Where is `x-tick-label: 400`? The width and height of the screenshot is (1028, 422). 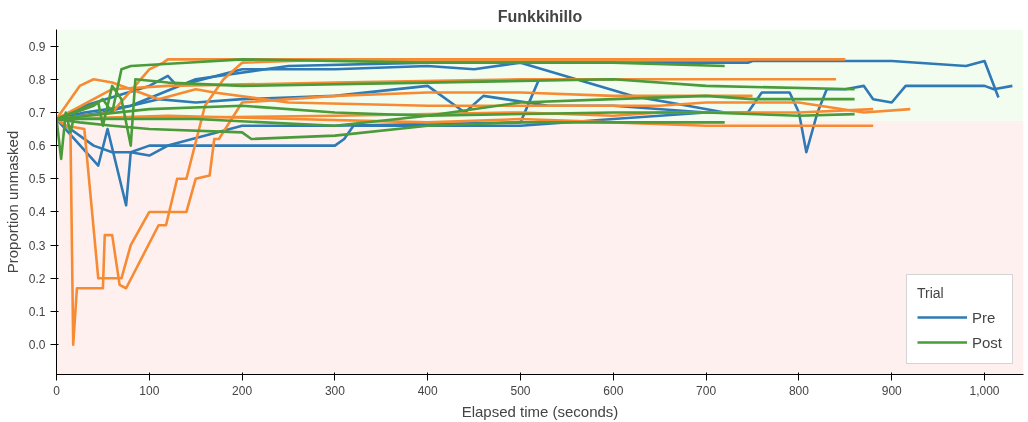
x-tick-label: 400 is located at coordinates (428, 390).